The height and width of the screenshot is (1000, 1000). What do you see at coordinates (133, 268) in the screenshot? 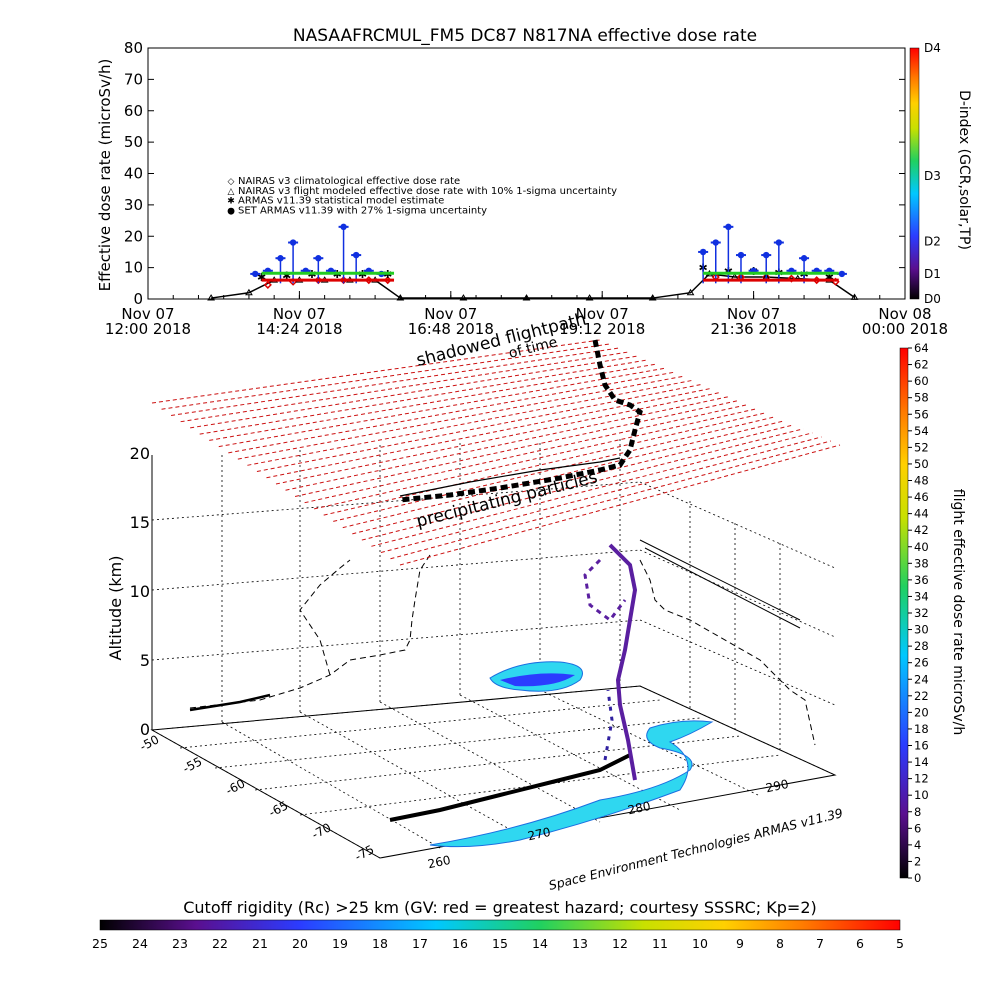
I see `y-tick-label: 10` at bounding box center [133, 268].